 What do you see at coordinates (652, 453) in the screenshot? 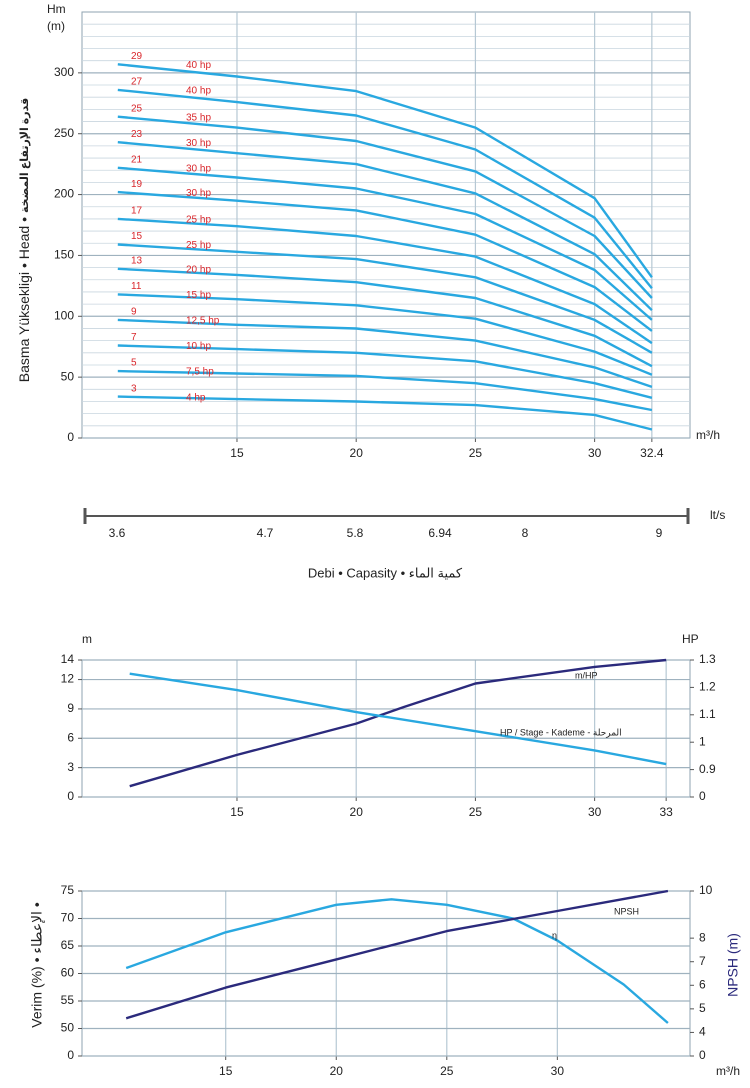
I see `x-tick-label: 32.4` at bounding box center [652, 453].